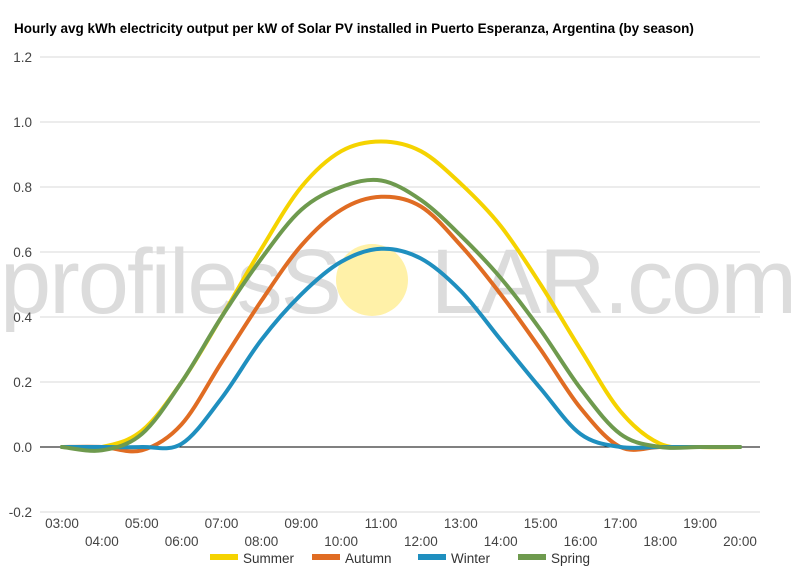  I want to click on x-tick-label: 20:00, so click(740, 541).